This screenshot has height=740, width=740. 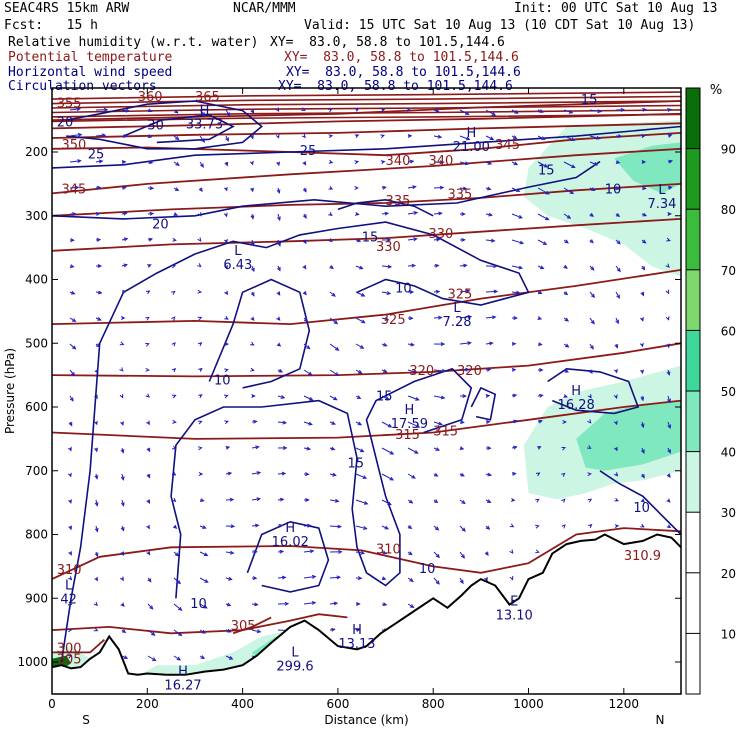 I want to click on y-tick-label-4: 600, so click(x=36, y=407).